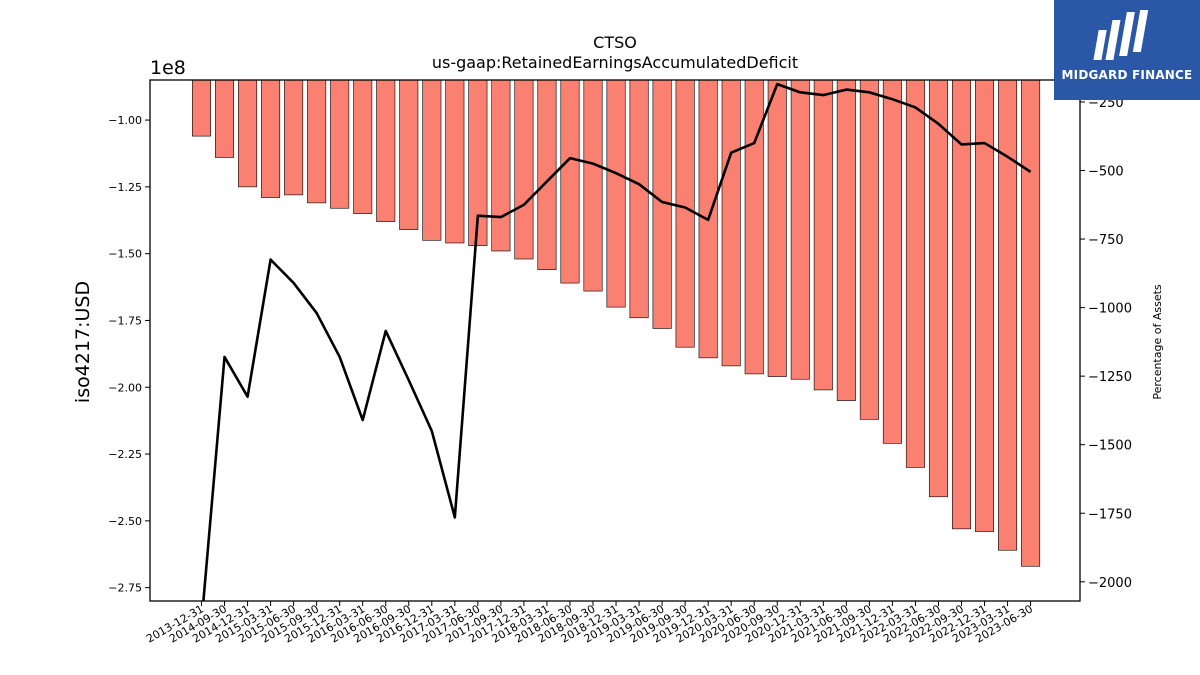 This screenshot has width=1200, height=675. Describe the element at coordinates (1110, 446) in the screenshot. I see `y2-tick-label: −1500` at that location.